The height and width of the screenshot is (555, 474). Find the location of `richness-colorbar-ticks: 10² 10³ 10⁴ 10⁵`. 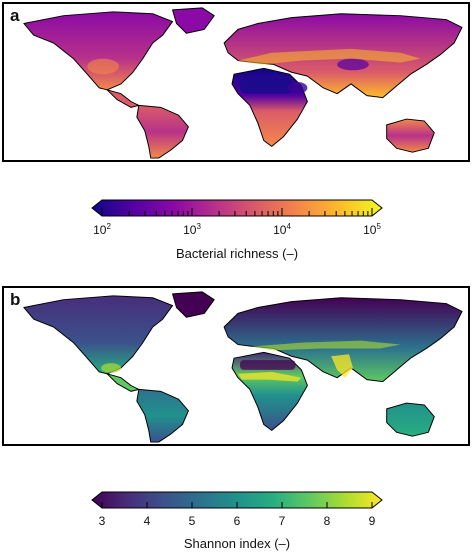

richness-colorbar-ticks: 10² 10³ 10⁴ 10⁵ is located at coordinates (237, 231).